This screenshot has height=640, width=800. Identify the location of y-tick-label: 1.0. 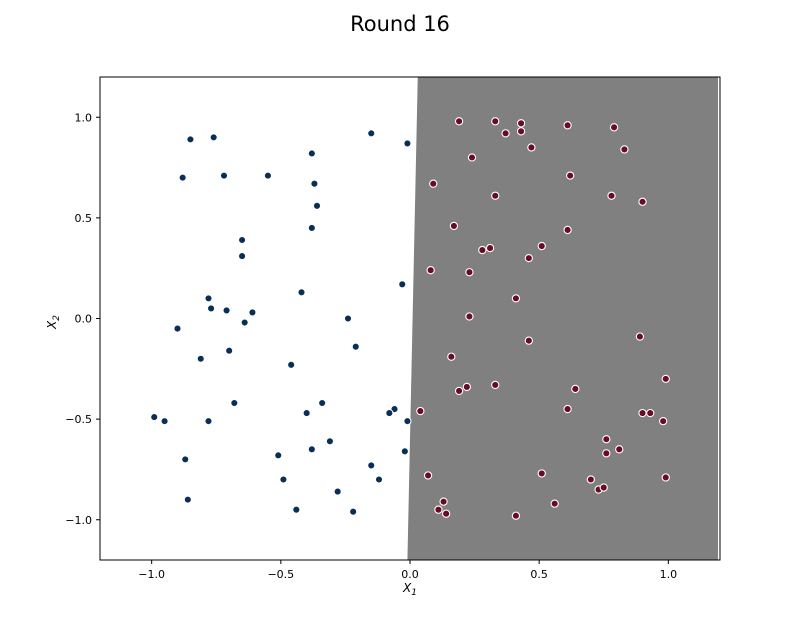
(84, 117).